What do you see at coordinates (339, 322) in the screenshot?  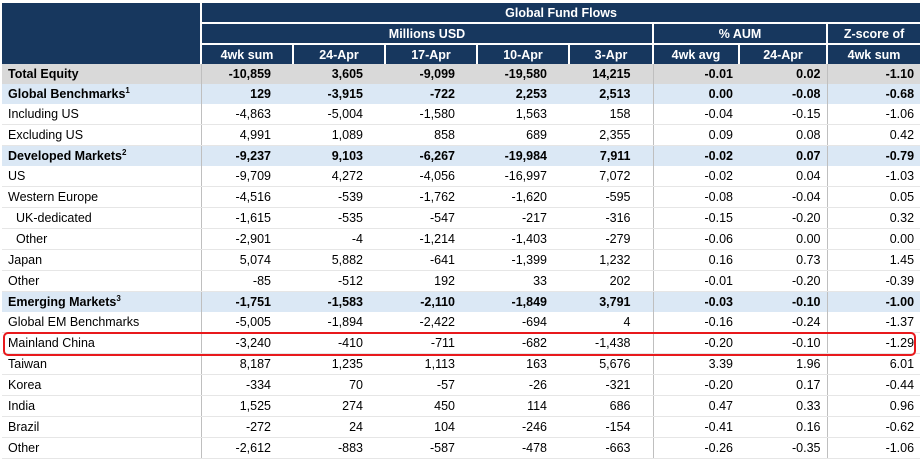 I see `table-cell: -1,894` at bounding box center [339, 322].